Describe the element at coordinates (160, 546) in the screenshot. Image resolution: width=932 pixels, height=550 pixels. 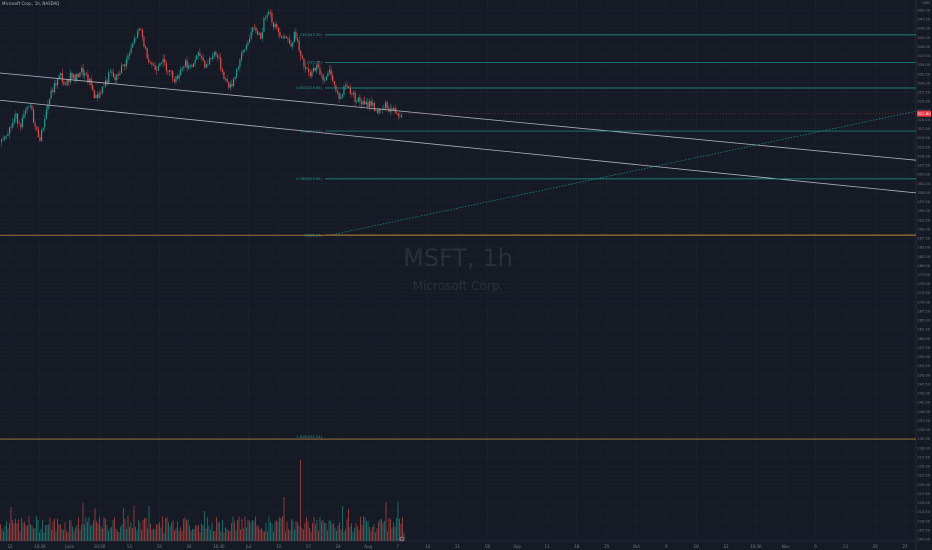
I see `x-axis-tick-label: 19` at that location.